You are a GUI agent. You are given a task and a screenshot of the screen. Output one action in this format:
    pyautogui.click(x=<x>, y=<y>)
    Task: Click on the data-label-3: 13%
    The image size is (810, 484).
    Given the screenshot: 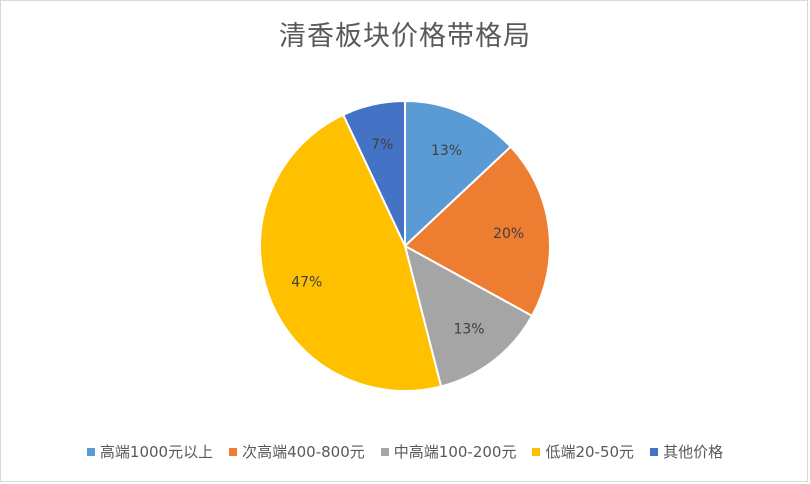 What is the action you would take?
    pyautogui.click(x=468, y=330)
    